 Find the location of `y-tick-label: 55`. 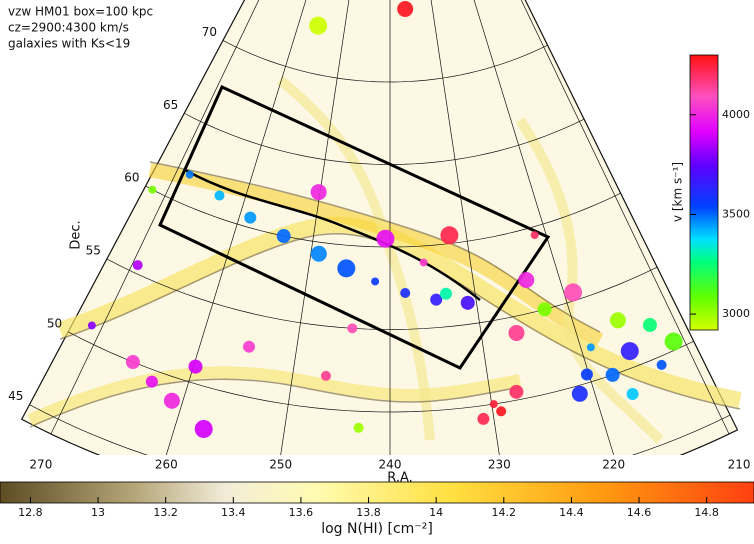

y-tick-label: 55 is located at coordinates (93, 250).